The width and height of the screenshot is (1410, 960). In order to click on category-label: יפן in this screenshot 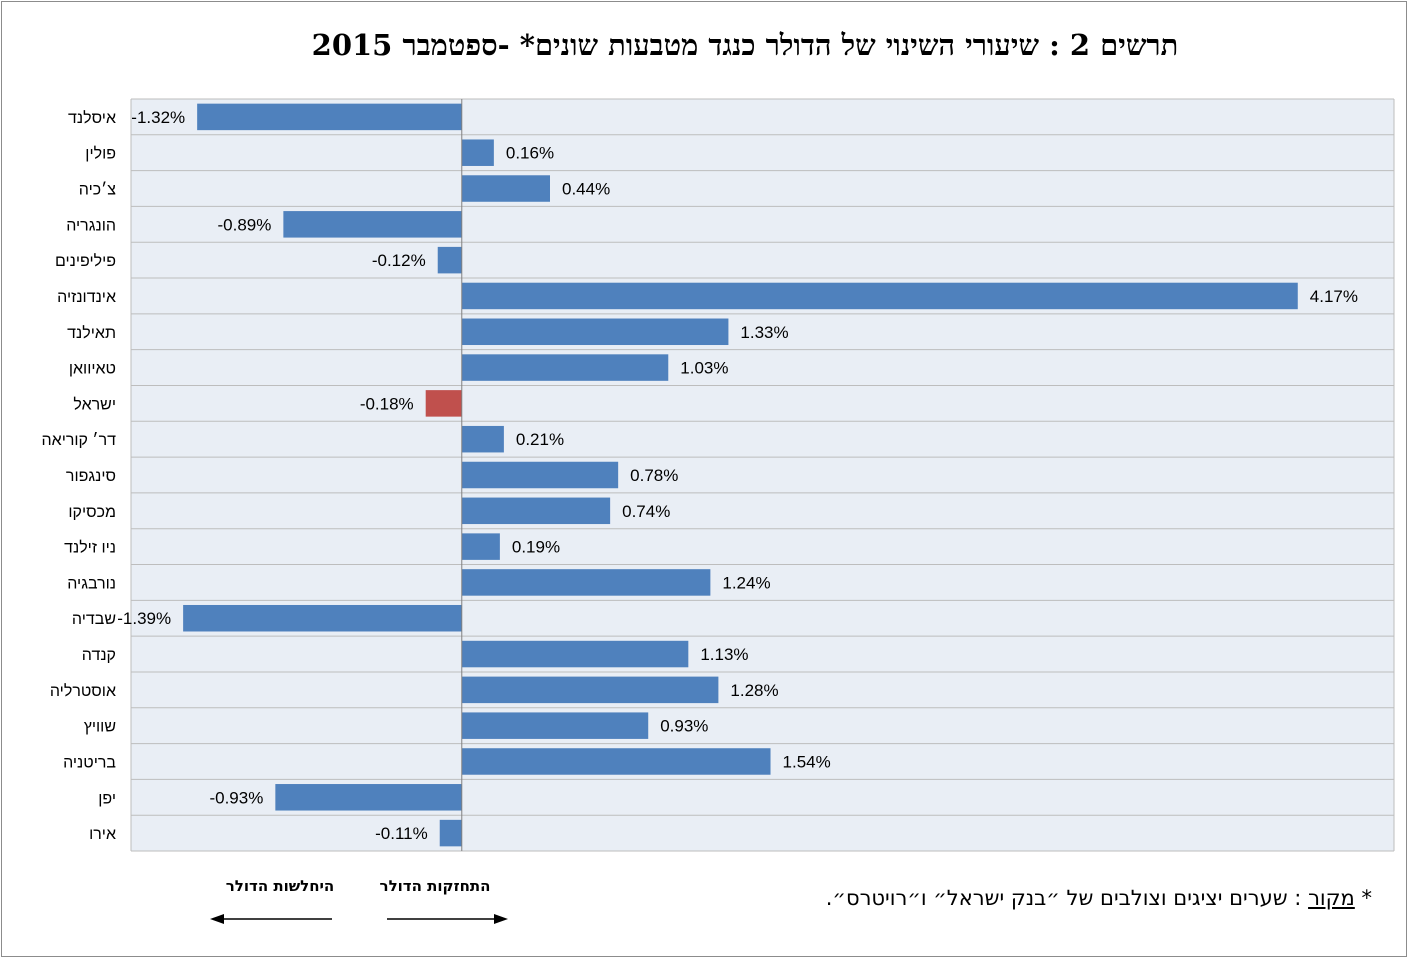, I will do `click(107, 798)`.